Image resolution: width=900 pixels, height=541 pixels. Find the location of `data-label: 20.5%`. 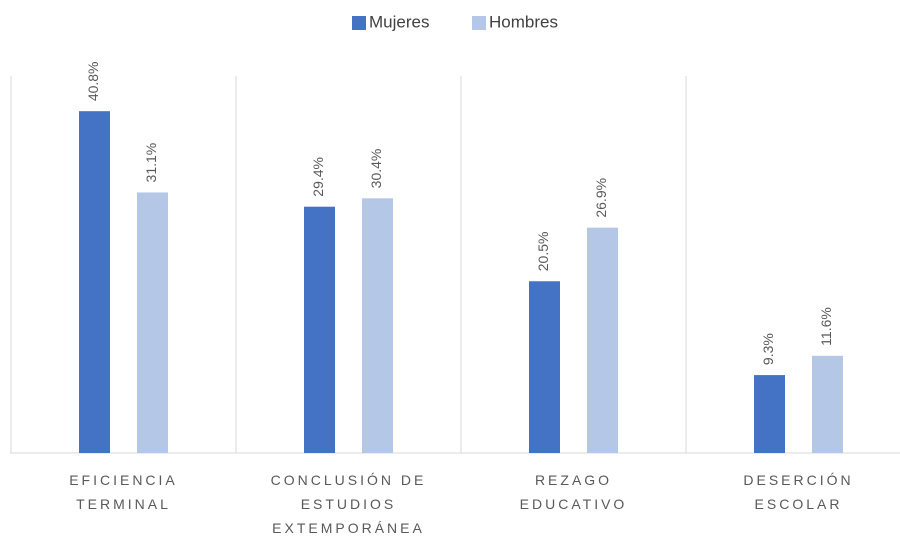

data-label: 20.5% is located at coordinates (543, 252).